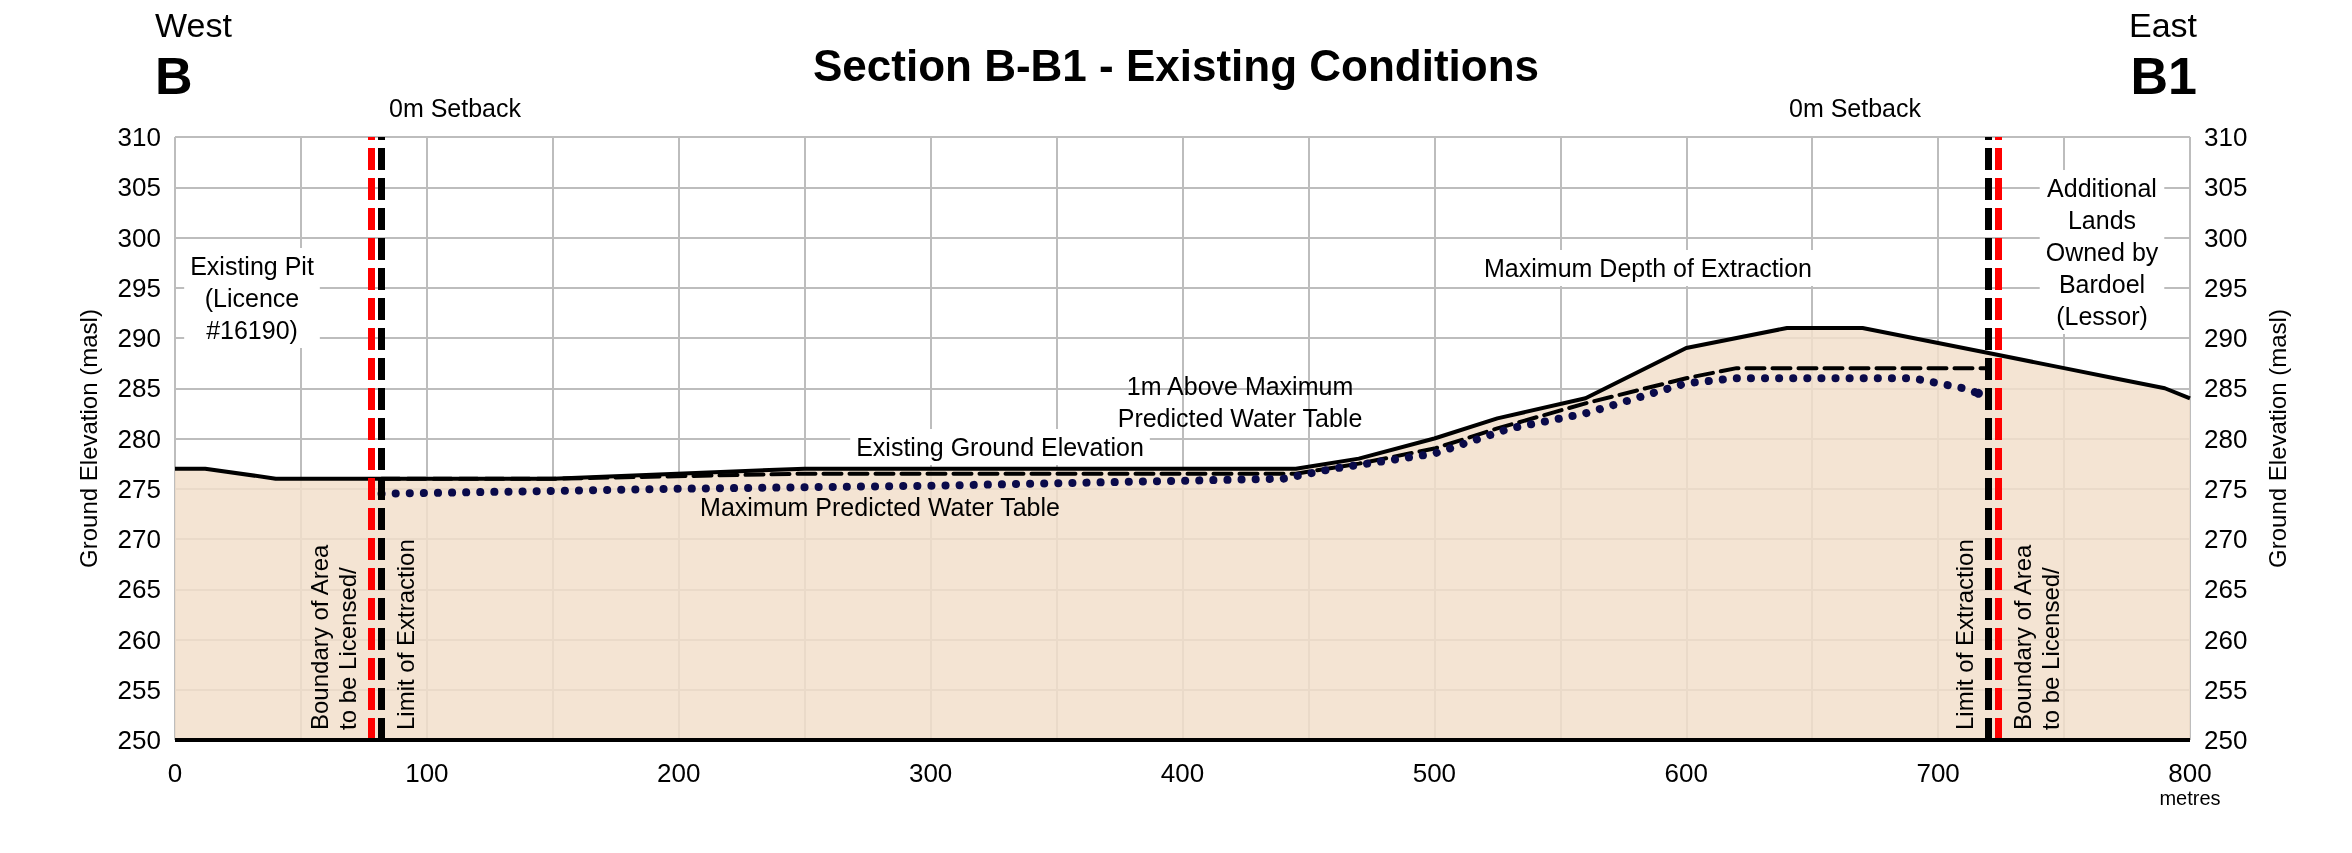 Image resolution: width=2352 pixels, height=853 pixels. What do you see at coordinates (1000, 447) in the screenshot?
I see `series-label: Existing Ground Elevation` at bounding box center [1000, 447].